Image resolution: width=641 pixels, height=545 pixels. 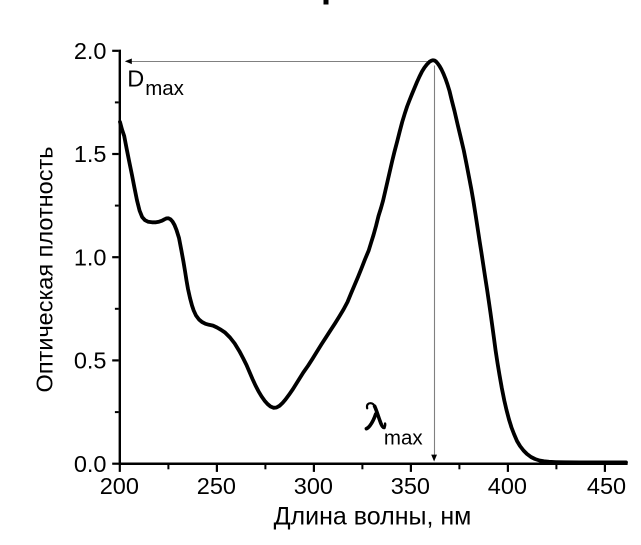 I want to click on svg-text: 2.0, so click(x=90, y=51).